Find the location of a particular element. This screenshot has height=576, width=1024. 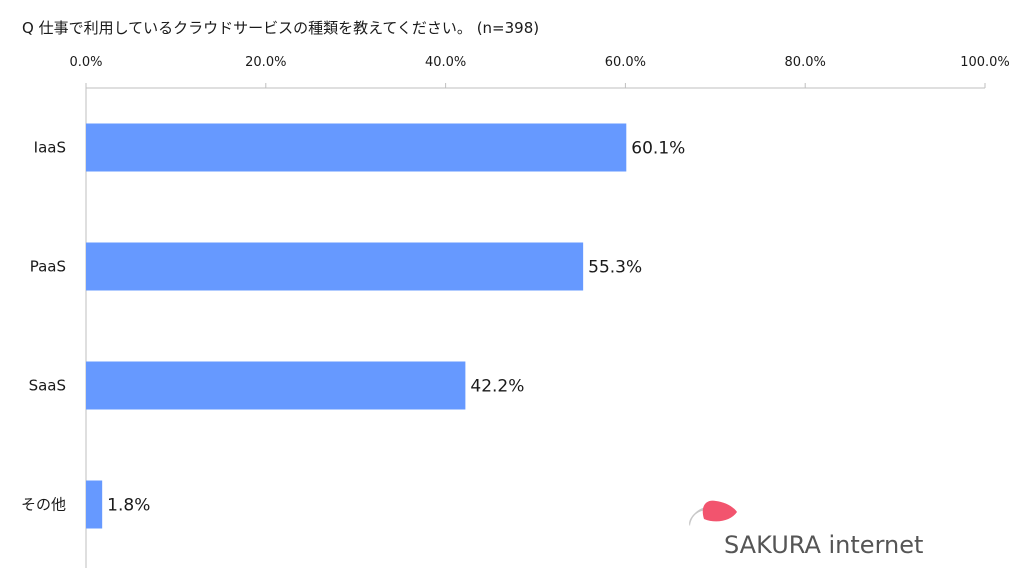

x-tick-label: 80.0% is located at coordinates (805, 62).